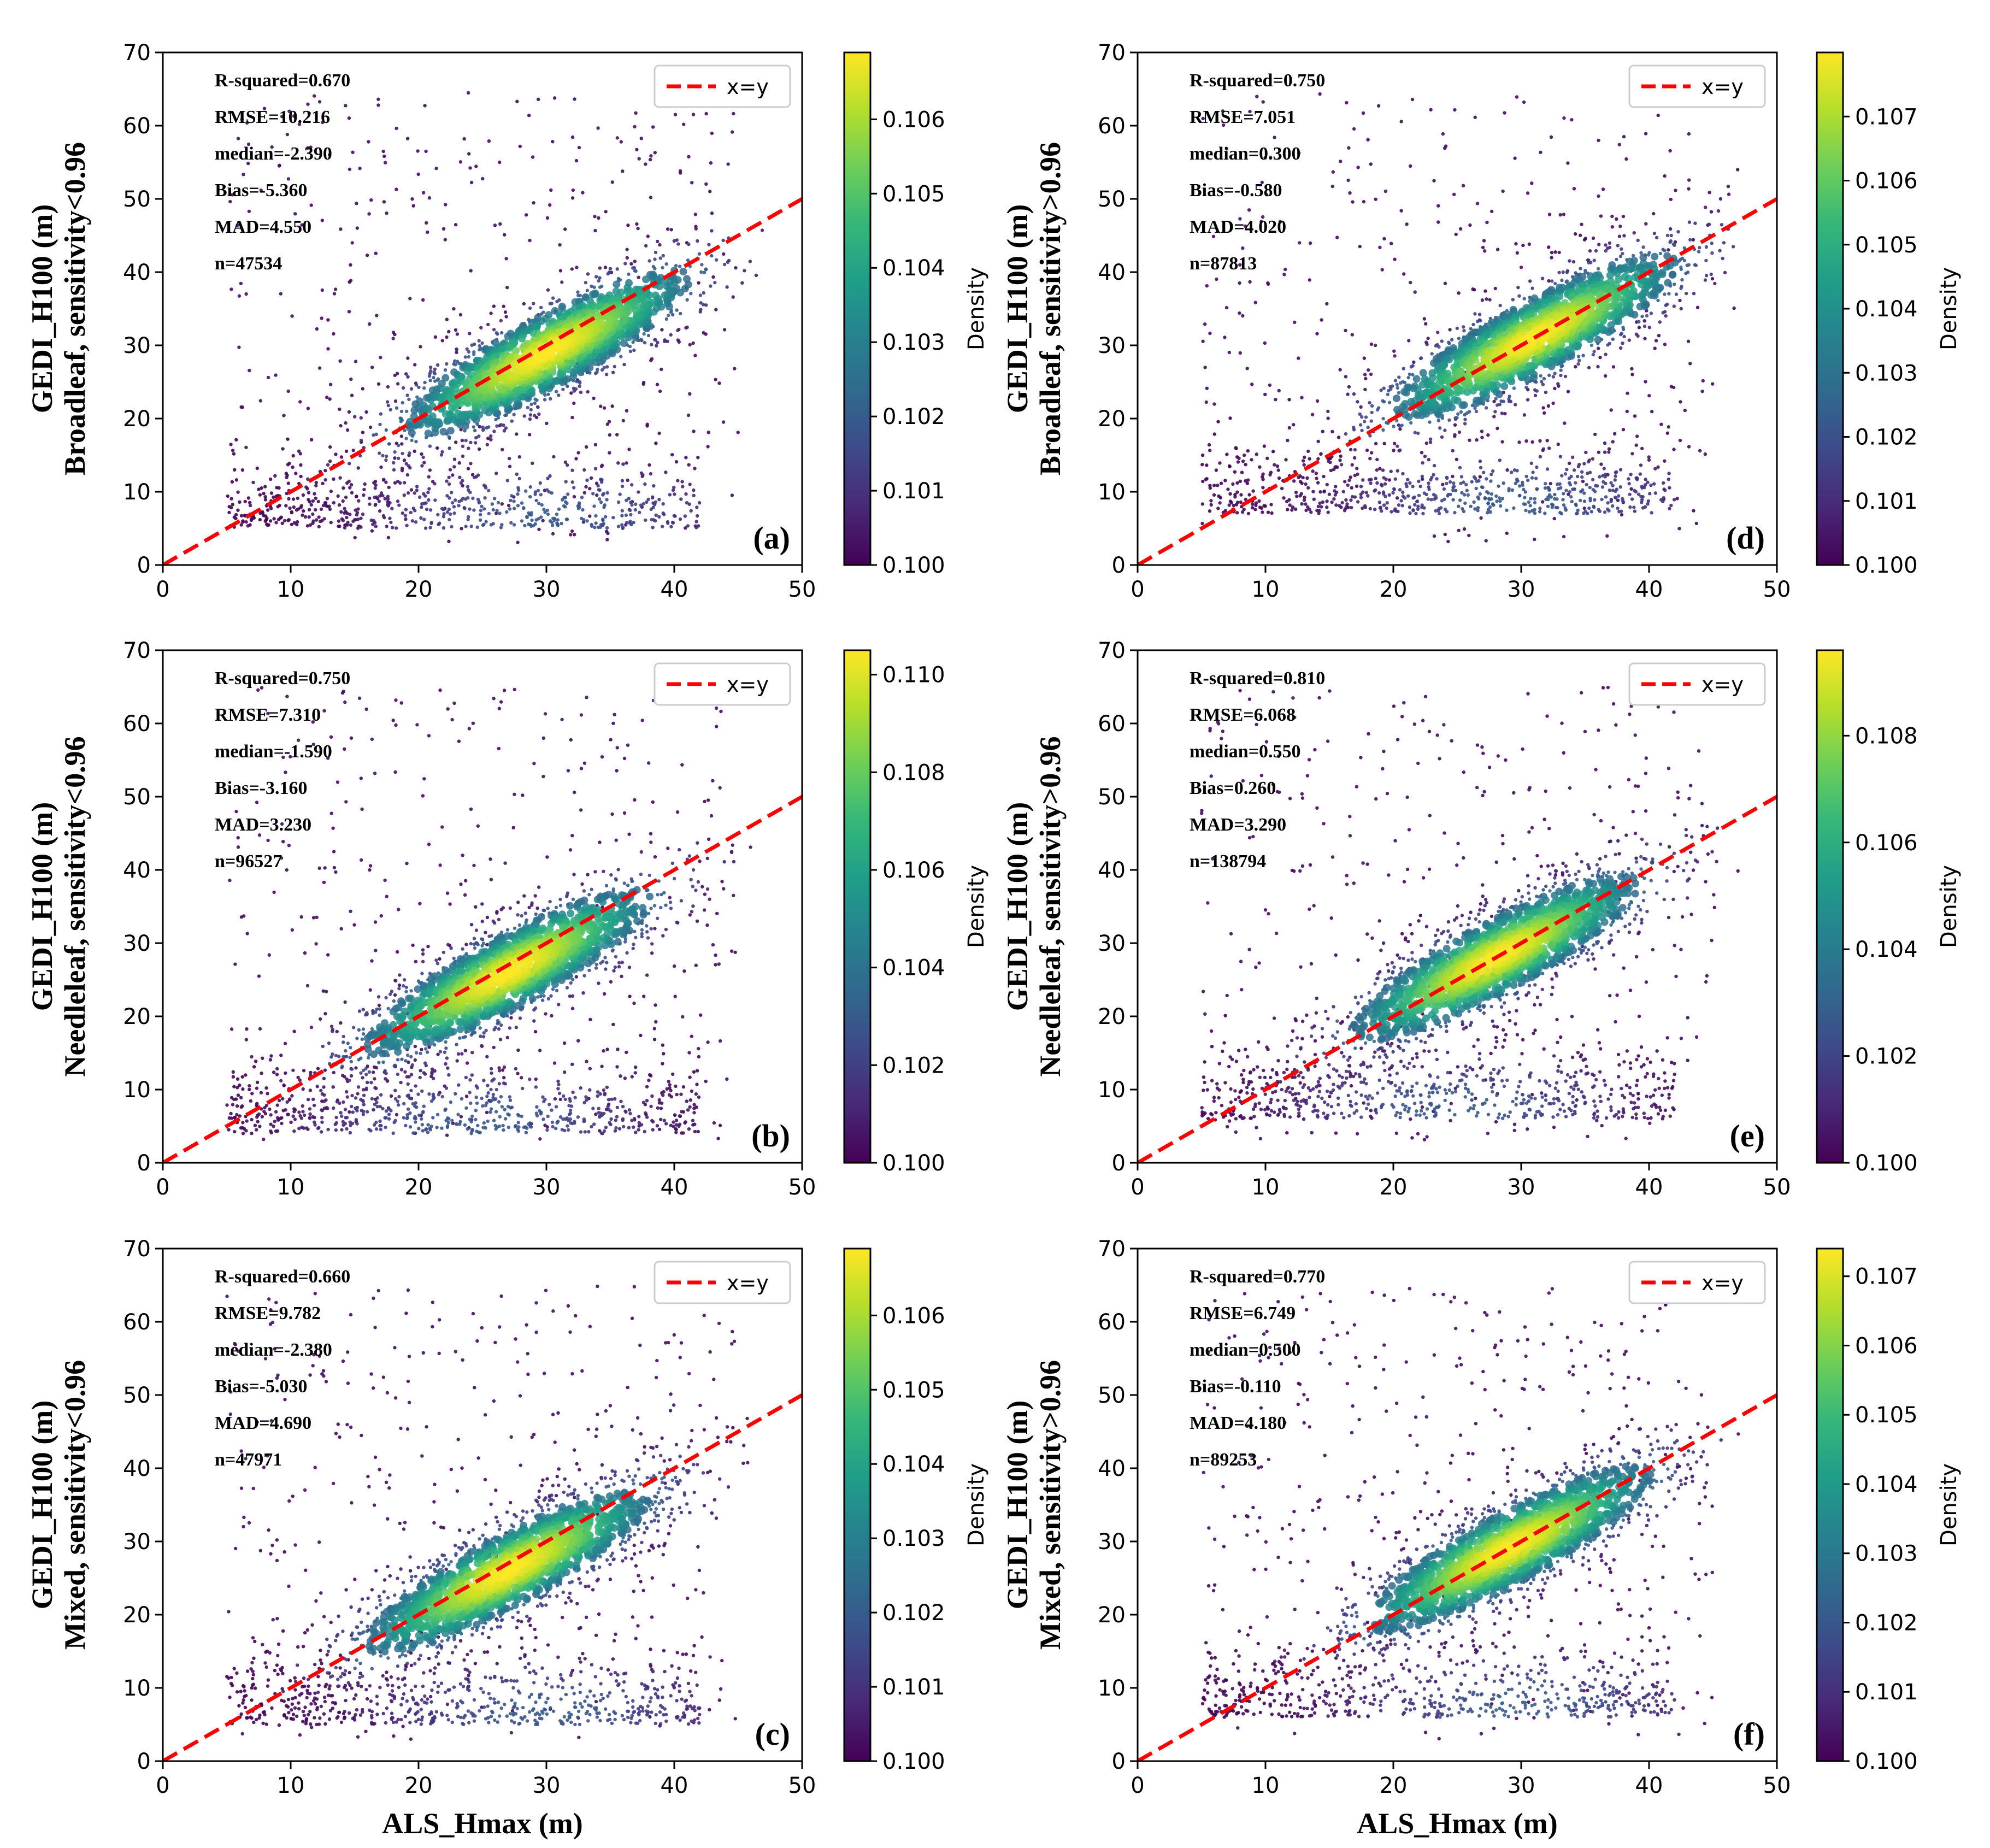 The image size is (1990, 1848). I want to click on x-tick-label: 0, so click(163, 1786).